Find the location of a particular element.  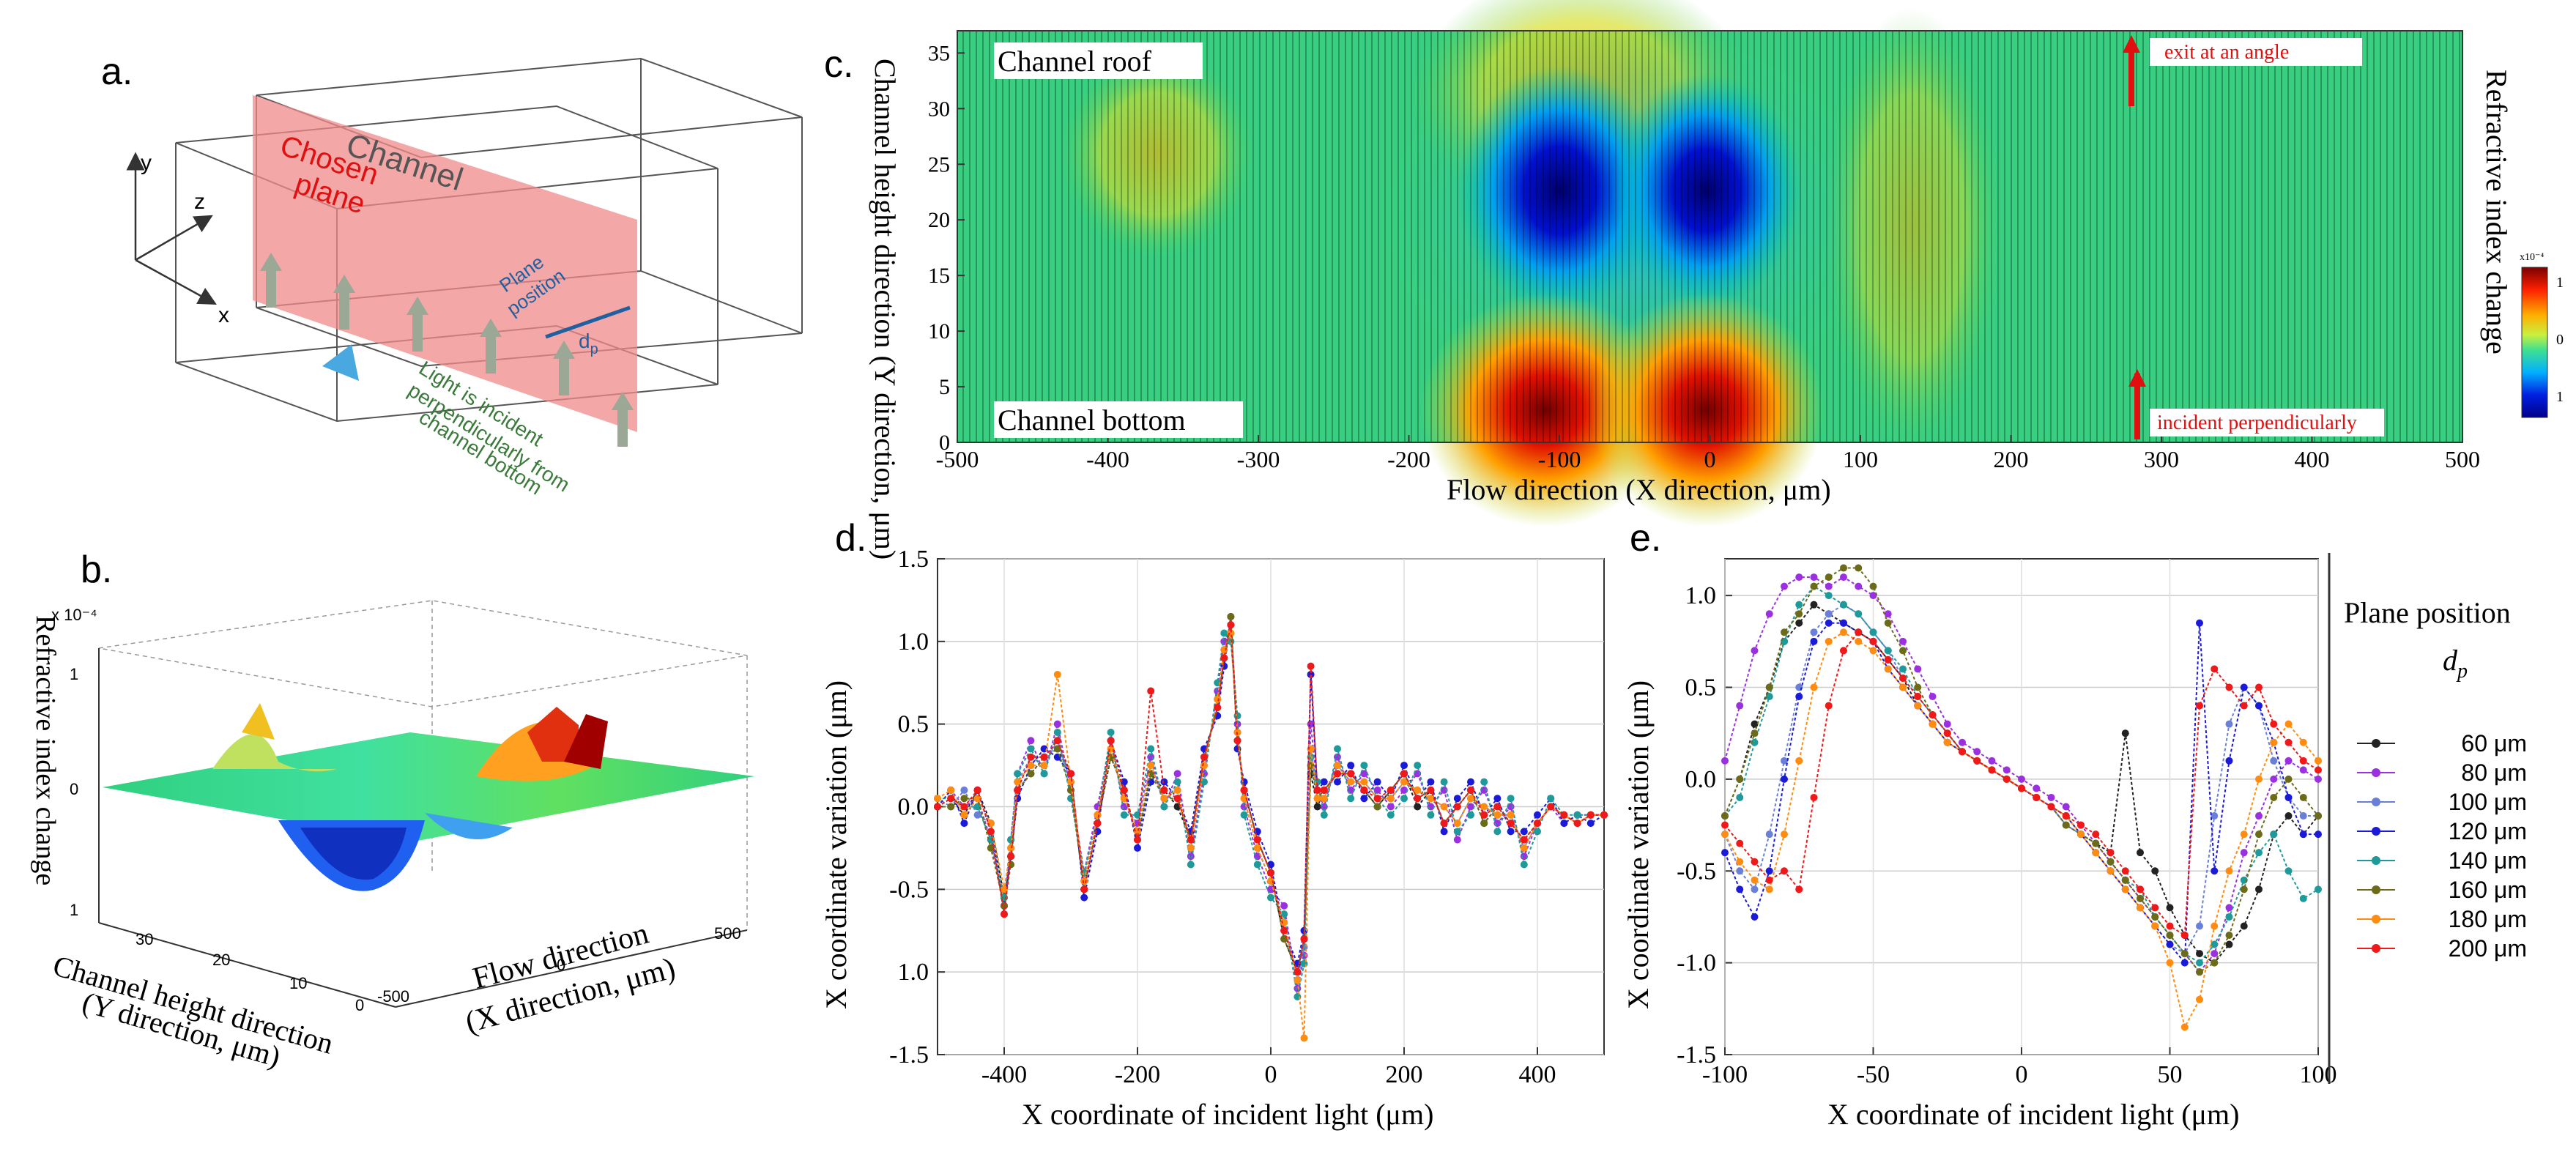

legend-item: 180 μm is located at coordinates (2442, 919).